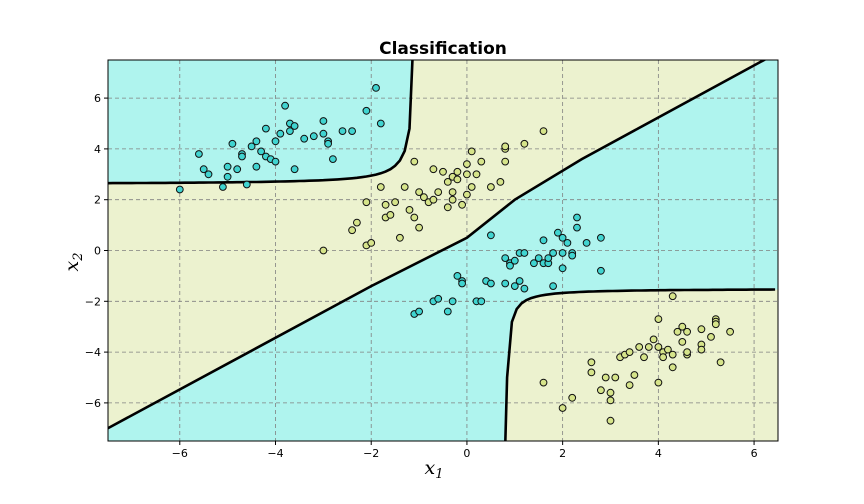 The image size is (864, 504). I want to click on x-tick-label: 2, so click(562, 453).